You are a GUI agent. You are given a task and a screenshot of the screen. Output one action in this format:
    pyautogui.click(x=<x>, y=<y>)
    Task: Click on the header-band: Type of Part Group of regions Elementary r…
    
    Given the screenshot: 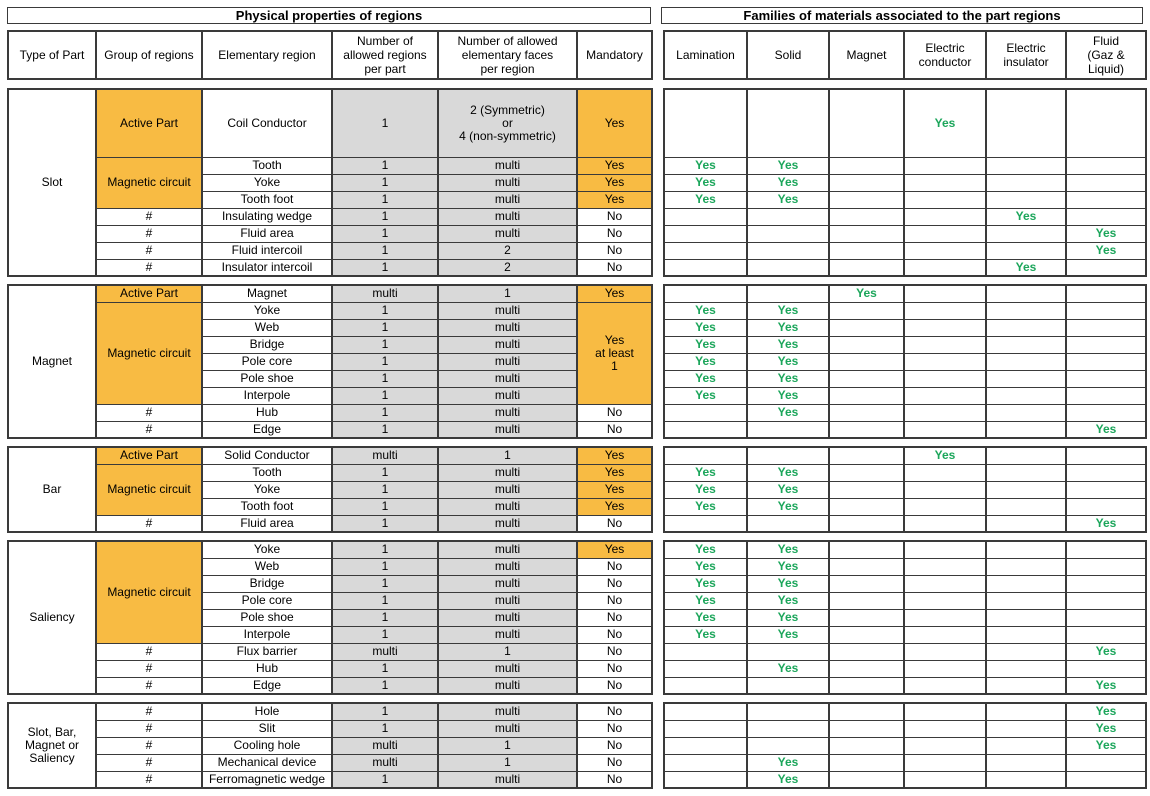 What is the action you would take?
    pyautogui.click(x=577, y=55)
    